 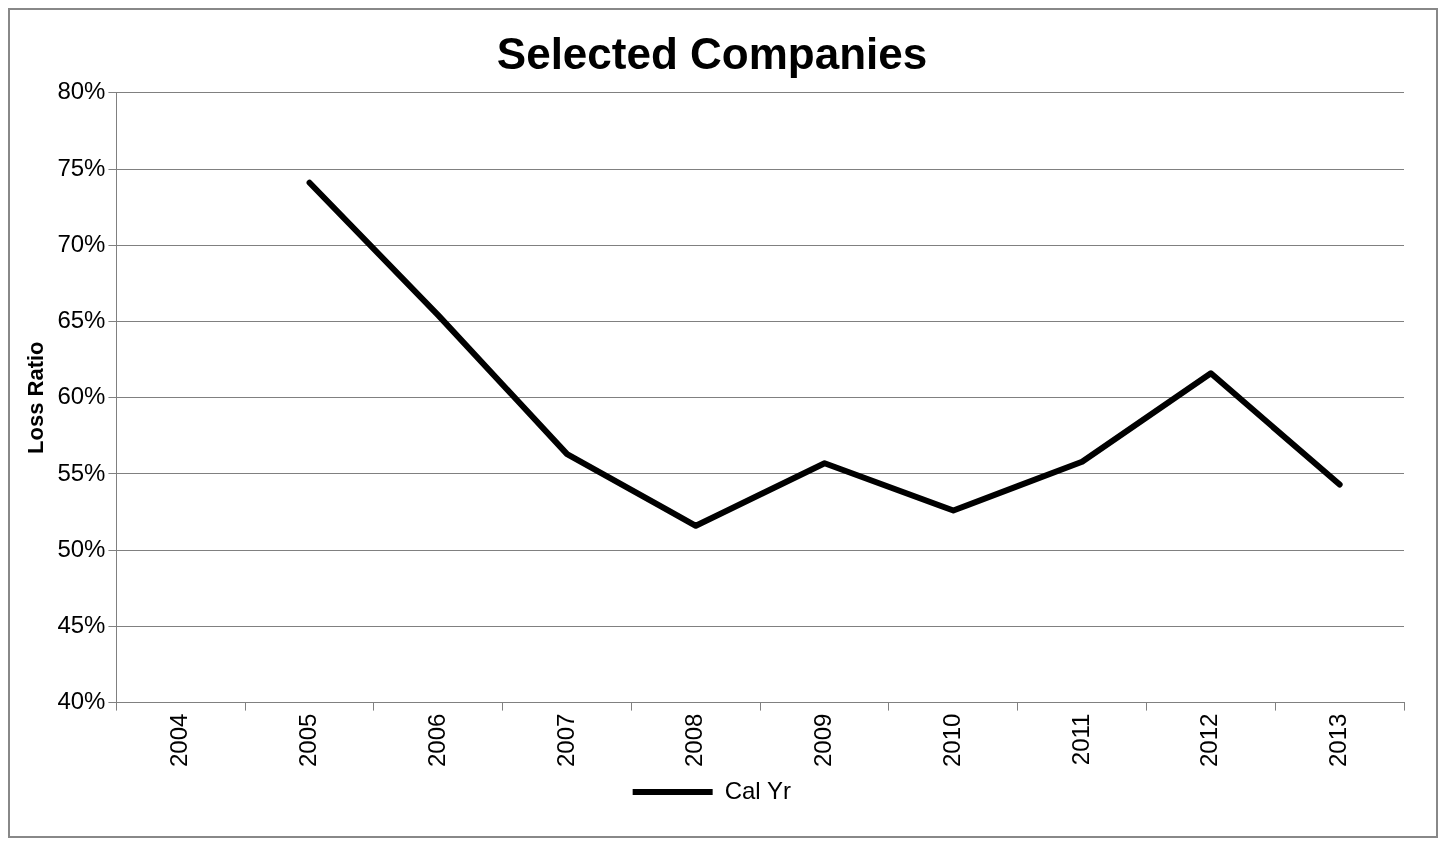 What do you see at coordinates (81, 243) in the screenshot?
I see `y-tick-label: 70%` at bounding box center [81, 243].